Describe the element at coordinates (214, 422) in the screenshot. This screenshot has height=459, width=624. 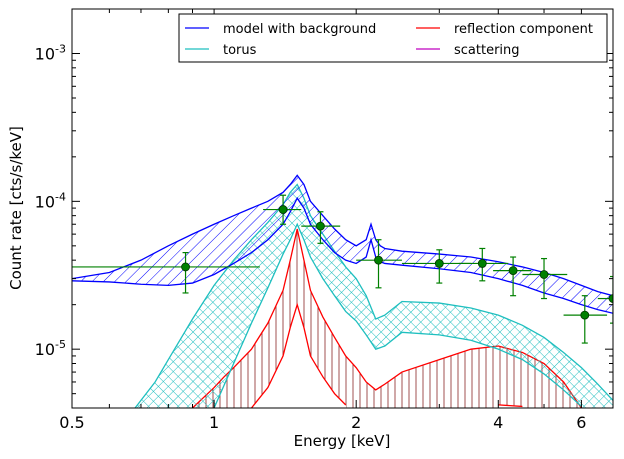
I see `x-tick-label: 1` at that location.